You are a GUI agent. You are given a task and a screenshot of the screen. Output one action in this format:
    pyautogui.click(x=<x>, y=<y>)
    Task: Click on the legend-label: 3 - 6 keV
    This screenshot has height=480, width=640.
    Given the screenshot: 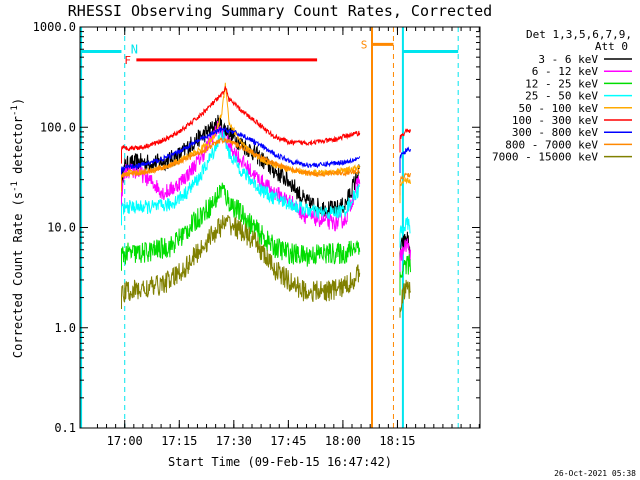 What is the action you would take?
    pyautogui.click(x=568, y=59)
    